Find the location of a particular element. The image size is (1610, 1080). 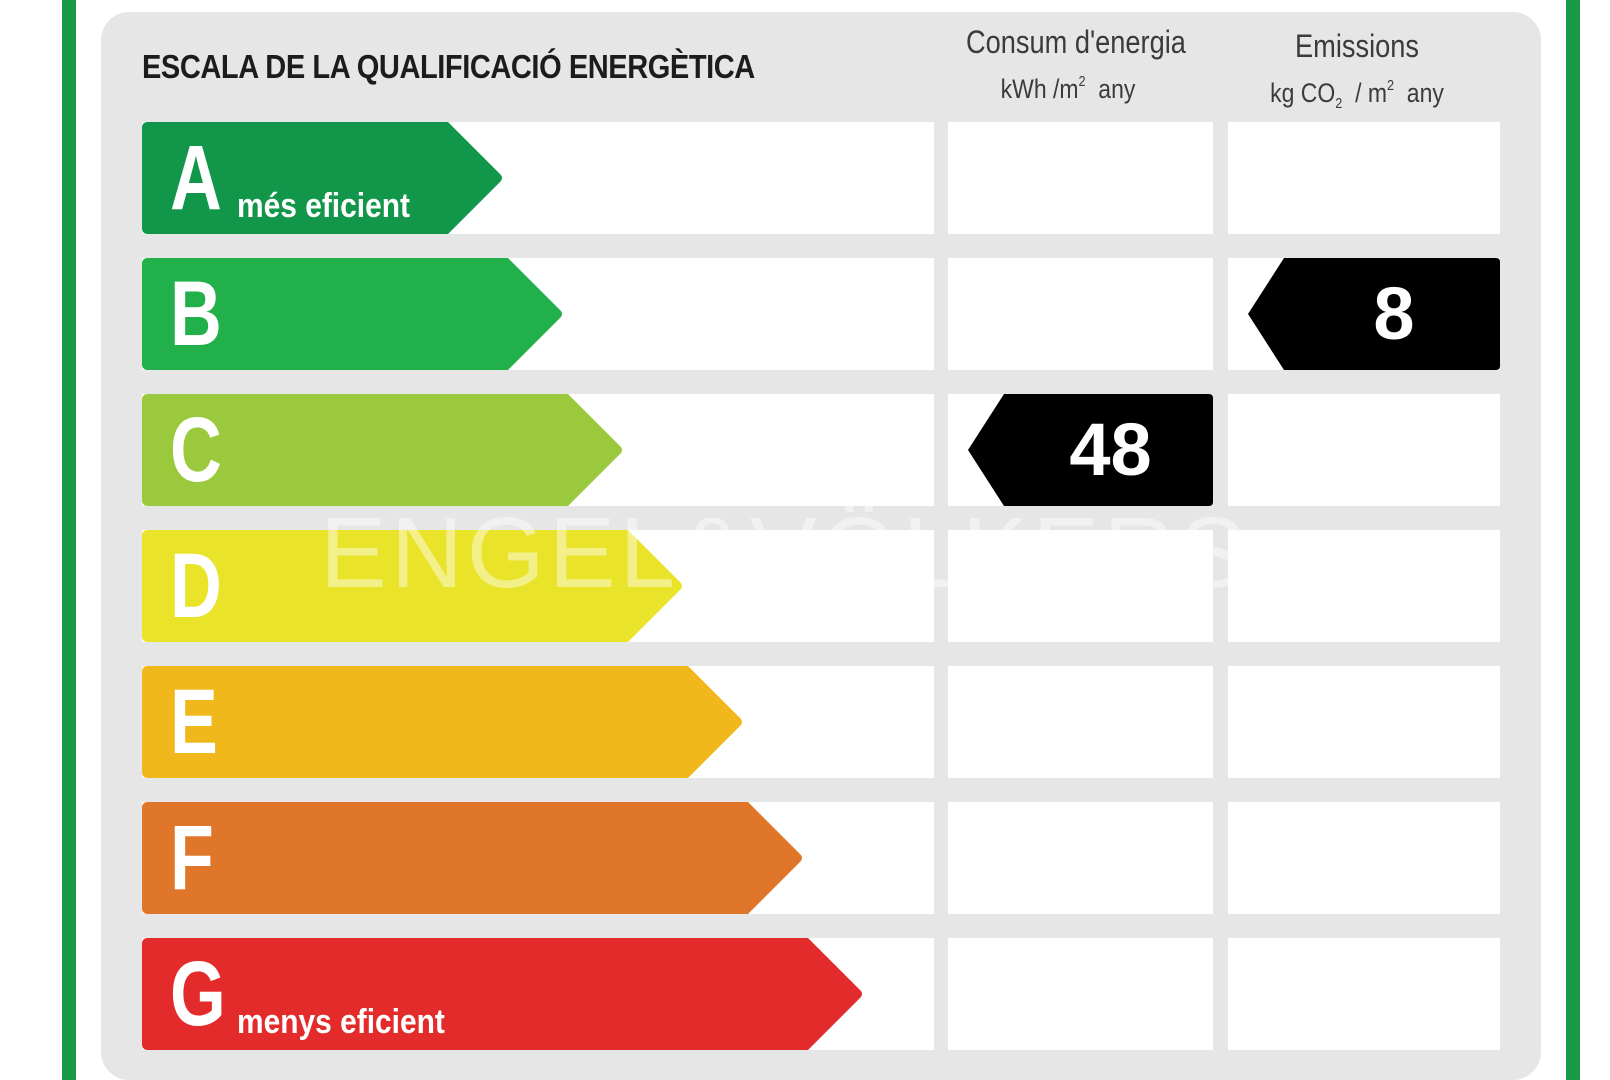

page-title: ESCALA DE LA QUALIFICACIÓ ENERGÈTICA is located at coordinates (448, 66).